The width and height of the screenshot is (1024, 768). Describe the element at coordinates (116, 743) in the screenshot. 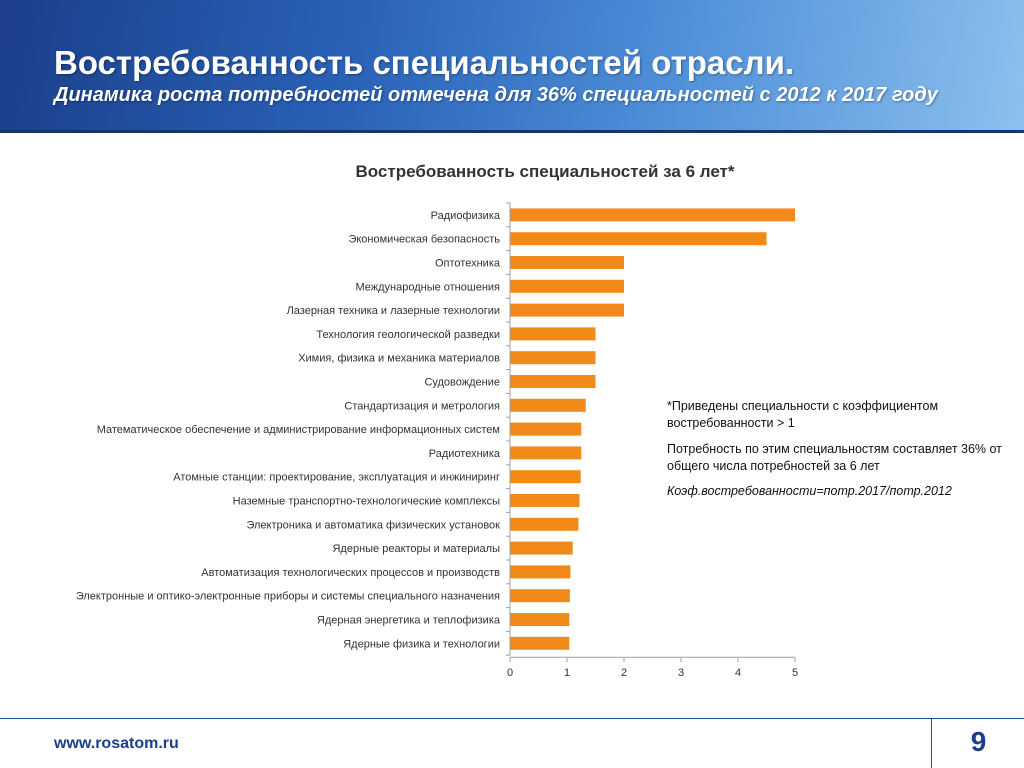

I see `footer-url-link: www.rosatom.ru` at that location.